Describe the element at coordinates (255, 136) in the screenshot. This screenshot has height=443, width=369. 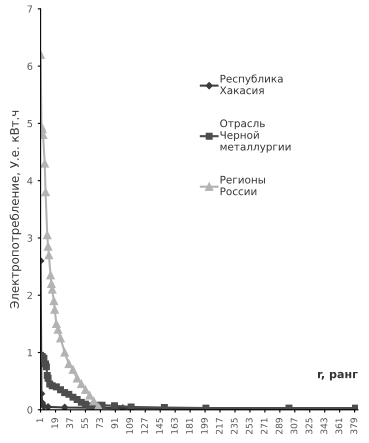
I see `legend-label: Отрасль Черной металлургии` at that location.